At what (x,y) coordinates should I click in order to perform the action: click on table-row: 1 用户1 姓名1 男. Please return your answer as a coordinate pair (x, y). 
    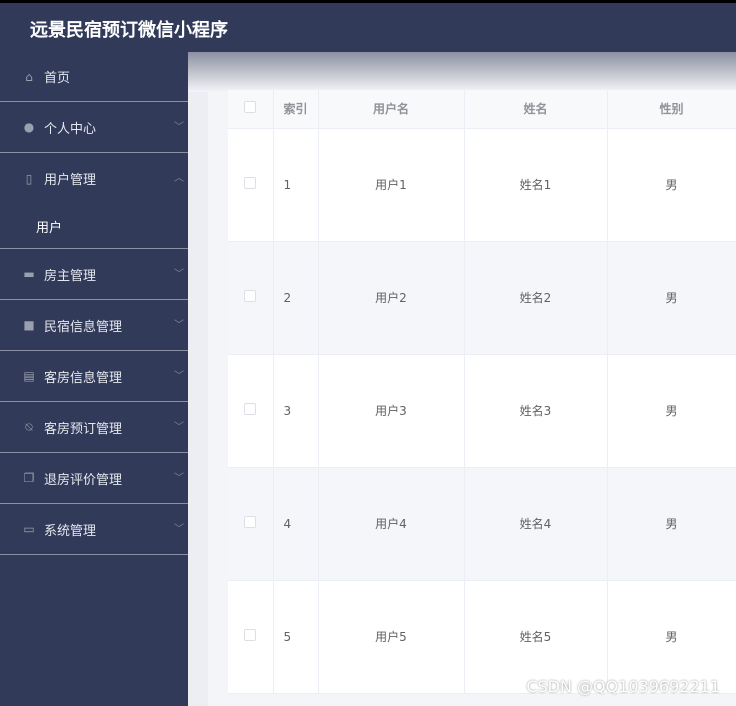
    Looking at the image, I should click on (482, 185).